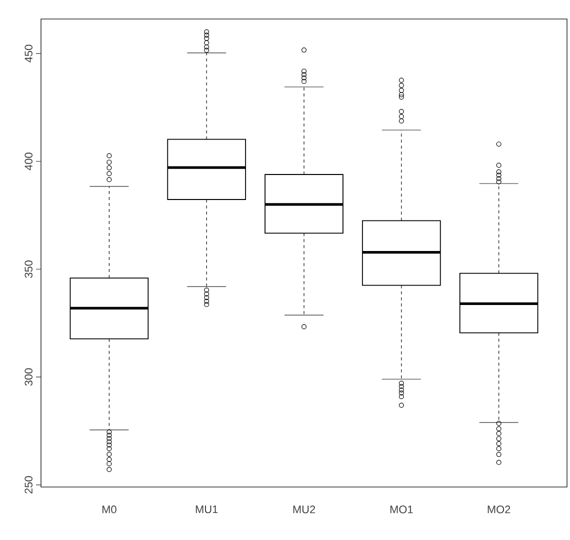 Image resolution: width=570 pixels, height=540 pixels. I want to click on x-tick-label: MU1, so click(207, 510).